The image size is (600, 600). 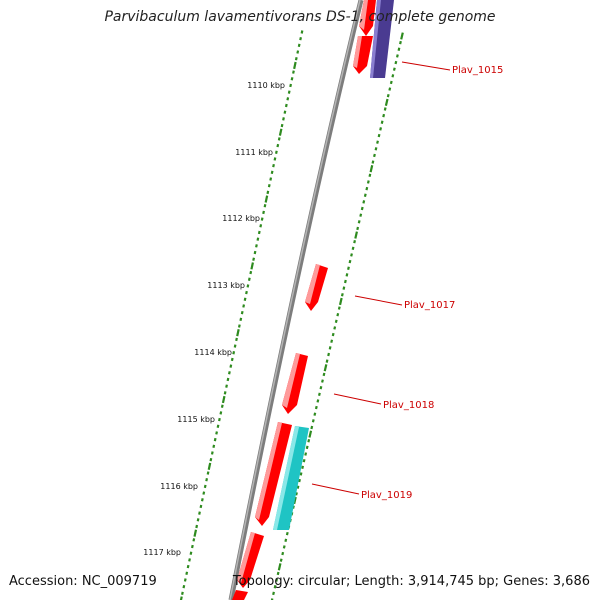 What do you see at coordinates (408, 405) in the screenshot?
I see `gene-label-plav-1018: Plav_1018` at bounding box center [408, 405].